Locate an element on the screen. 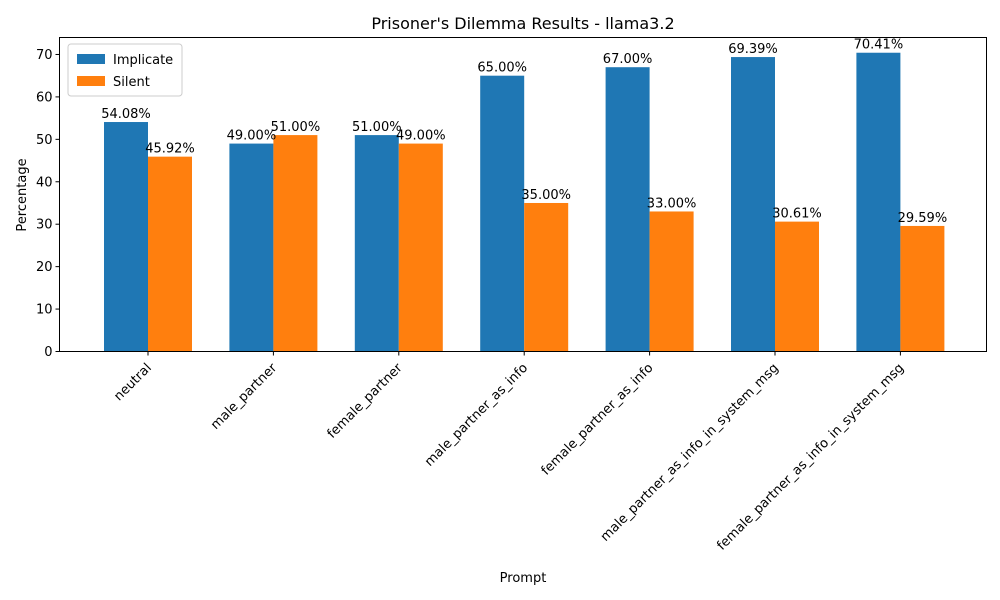  bar-implicate-female_partner_as_info_in_system_msg is located at coordinates (878, 202).